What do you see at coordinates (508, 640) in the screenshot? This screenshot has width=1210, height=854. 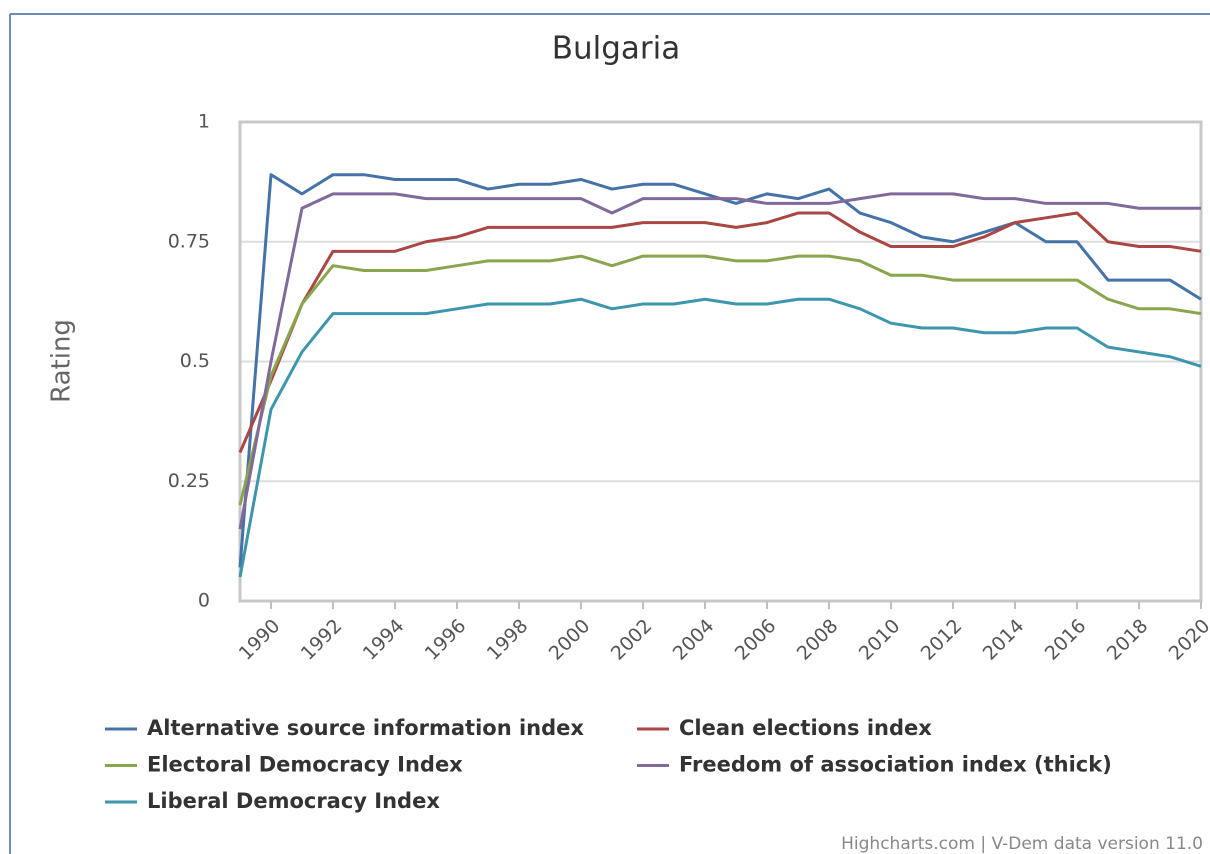 I see `x-tick-label: 1998` at bounding box center [508, 640].